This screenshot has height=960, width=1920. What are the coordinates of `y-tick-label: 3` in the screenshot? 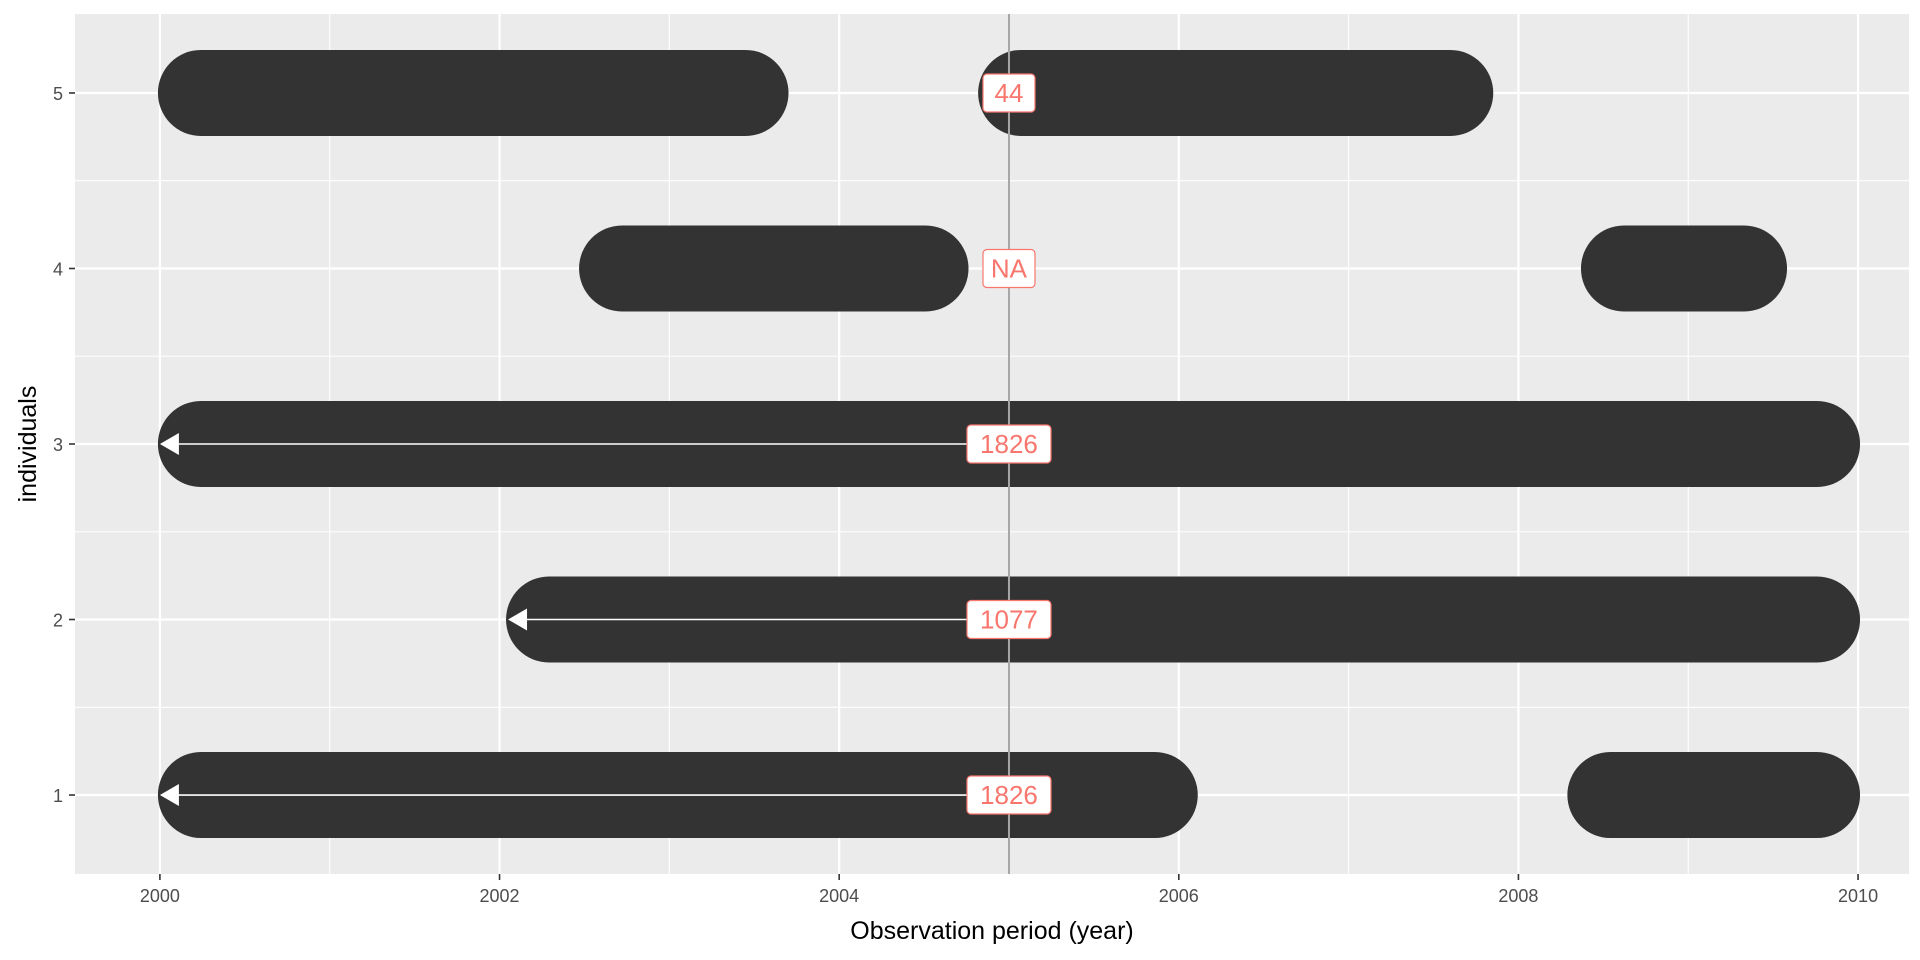 It's located at (58, 445).